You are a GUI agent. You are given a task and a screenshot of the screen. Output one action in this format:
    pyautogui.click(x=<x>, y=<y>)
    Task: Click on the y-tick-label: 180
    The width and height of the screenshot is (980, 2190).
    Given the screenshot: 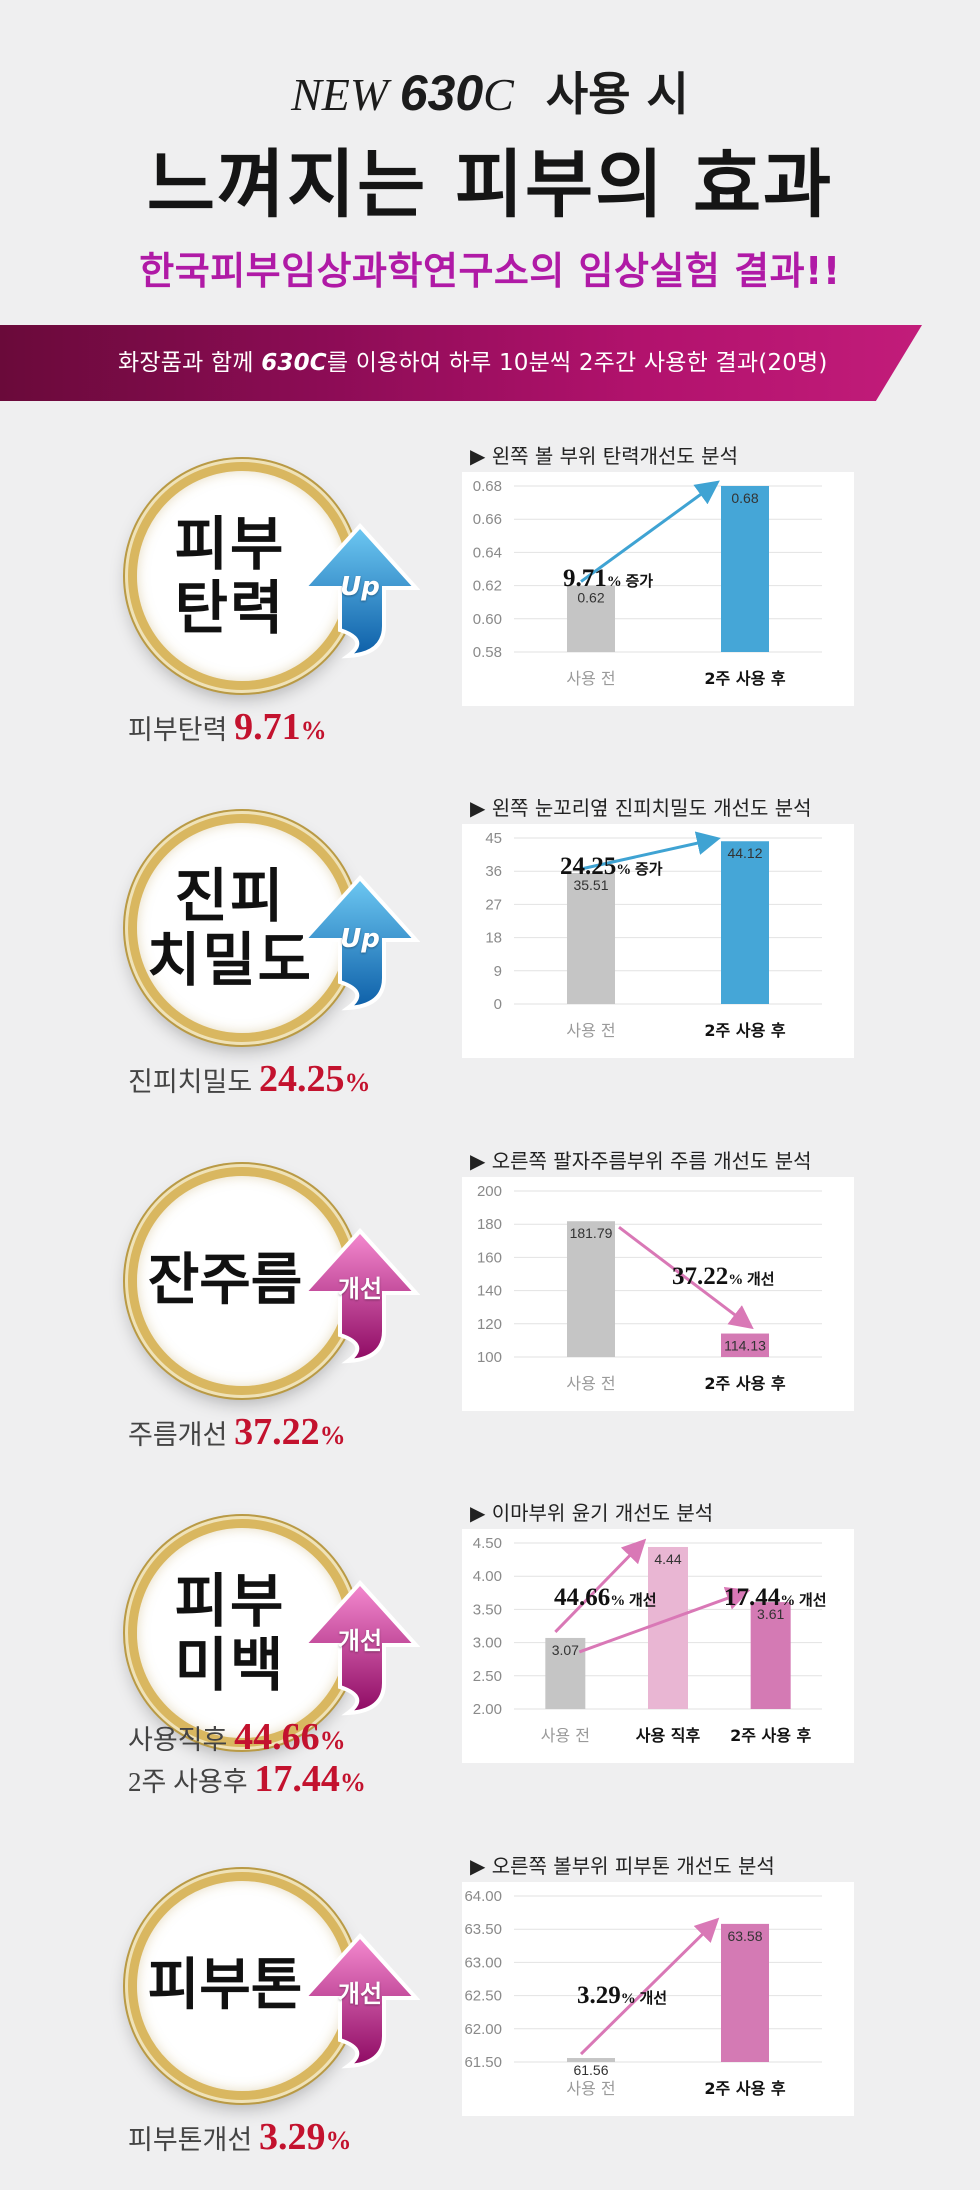 What is the action you would take?
    pyautogui.click(x=489, y=1224)
    